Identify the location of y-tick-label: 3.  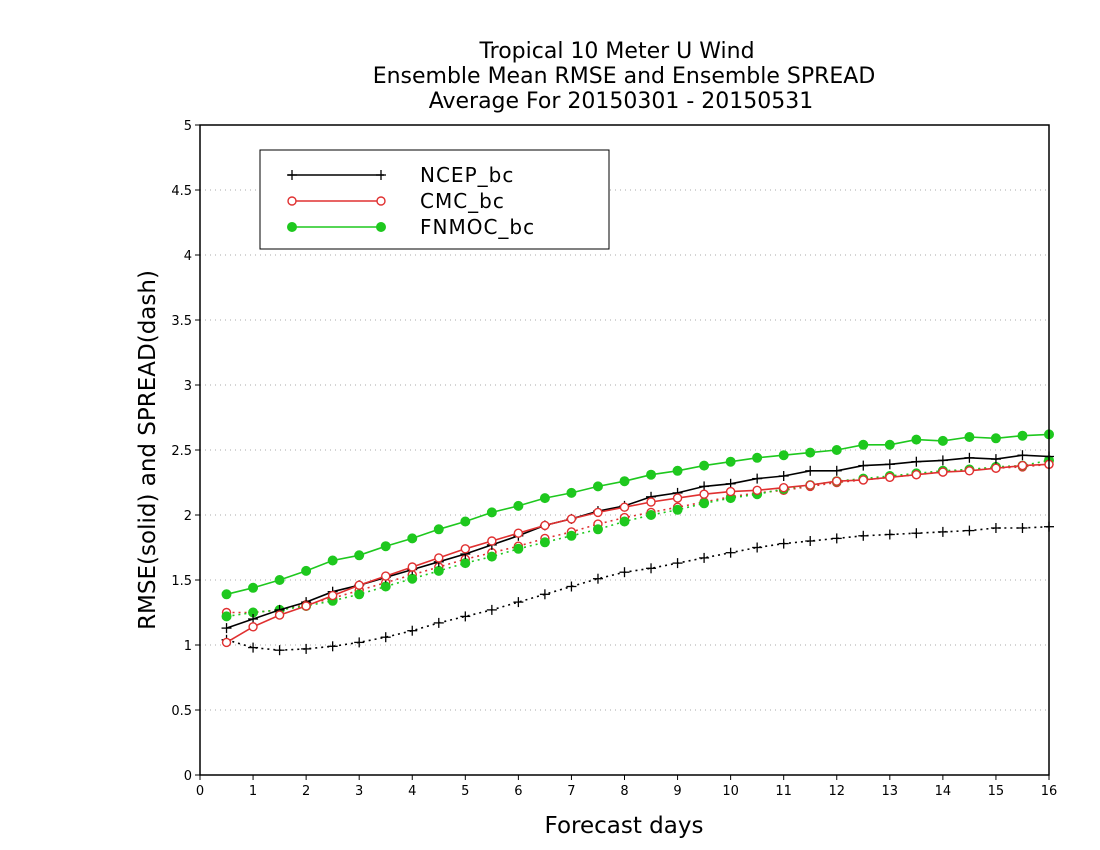
(188, 386).